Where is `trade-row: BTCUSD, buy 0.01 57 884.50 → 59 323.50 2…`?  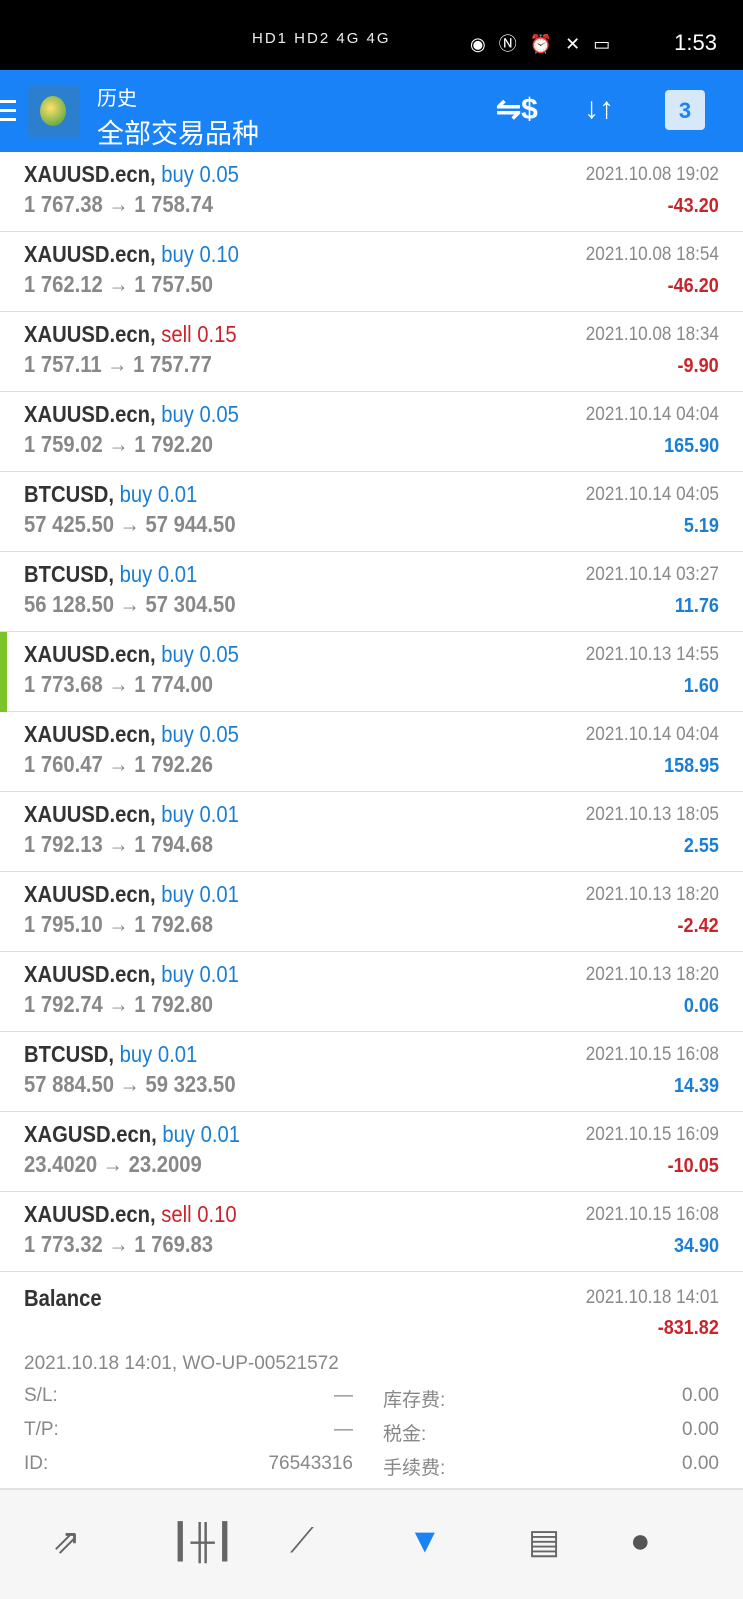
trade-row: BTCUSD, buy 0.01 57 884.50 → 59 323.50 2… is located at coordinates (371, 1072).